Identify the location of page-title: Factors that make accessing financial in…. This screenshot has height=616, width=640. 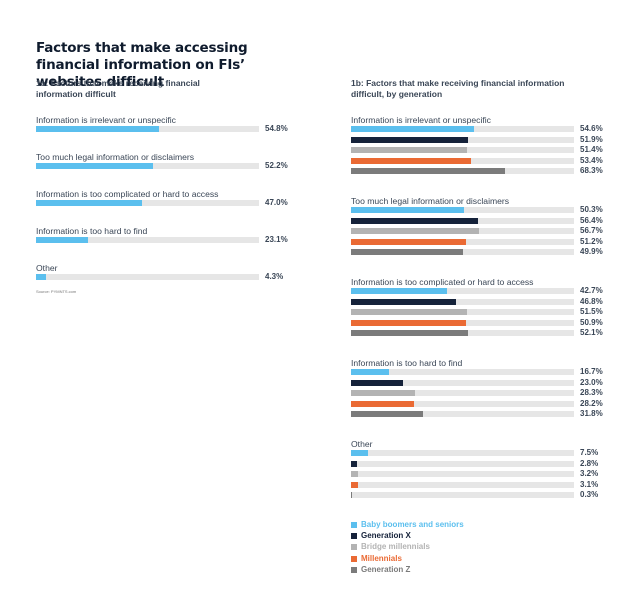
(142, 65).